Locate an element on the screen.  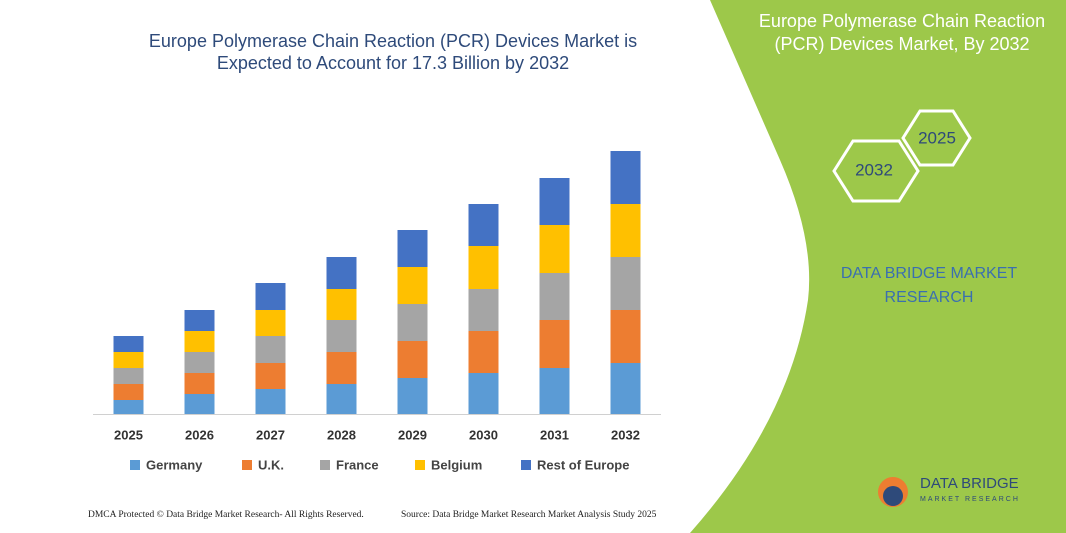
hex-label: 2025 is located at coordinates (937, 137).